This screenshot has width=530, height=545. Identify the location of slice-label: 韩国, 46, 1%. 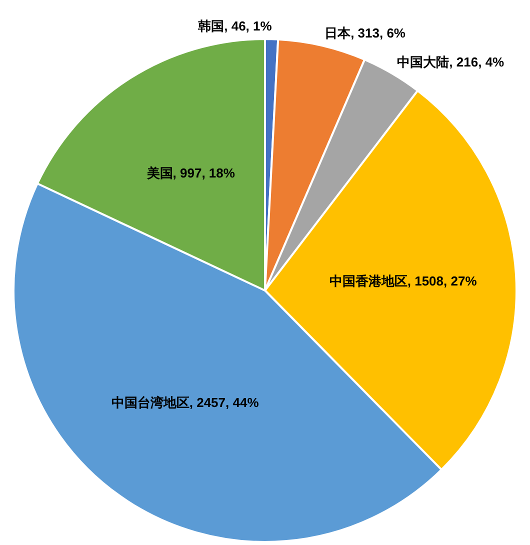
(234, 26).